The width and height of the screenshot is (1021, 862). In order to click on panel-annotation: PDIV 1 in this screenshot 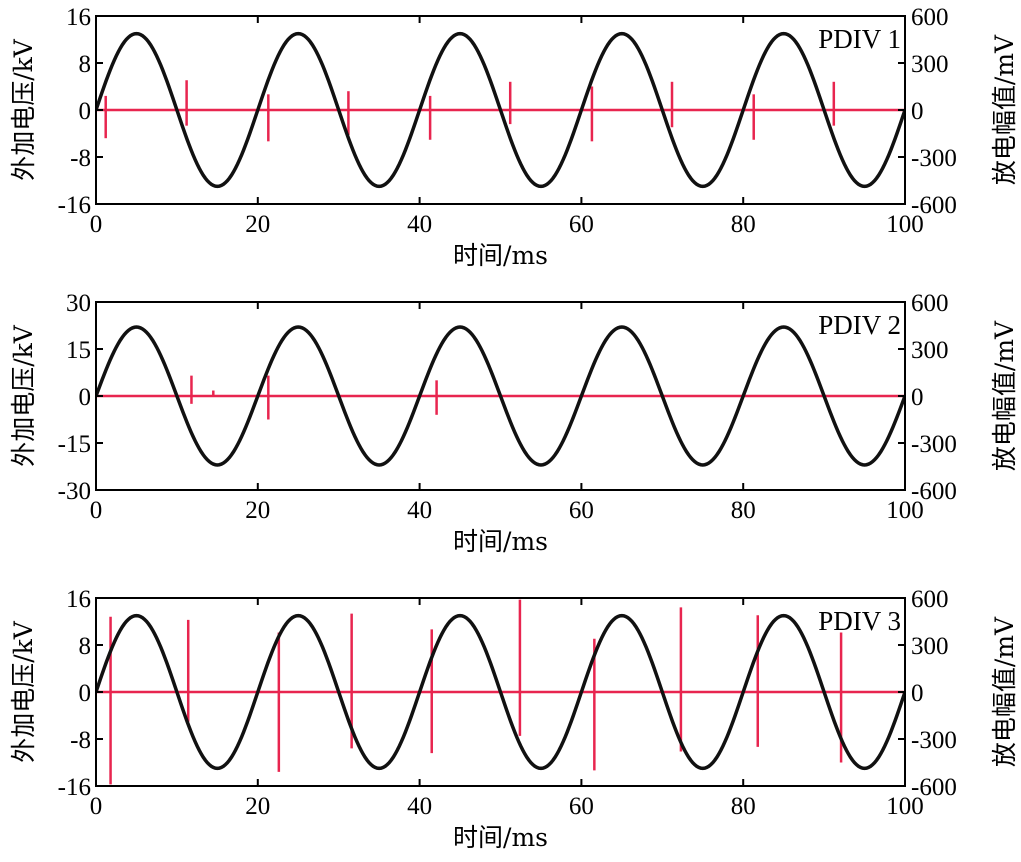, I will do `click(859, 39)`.